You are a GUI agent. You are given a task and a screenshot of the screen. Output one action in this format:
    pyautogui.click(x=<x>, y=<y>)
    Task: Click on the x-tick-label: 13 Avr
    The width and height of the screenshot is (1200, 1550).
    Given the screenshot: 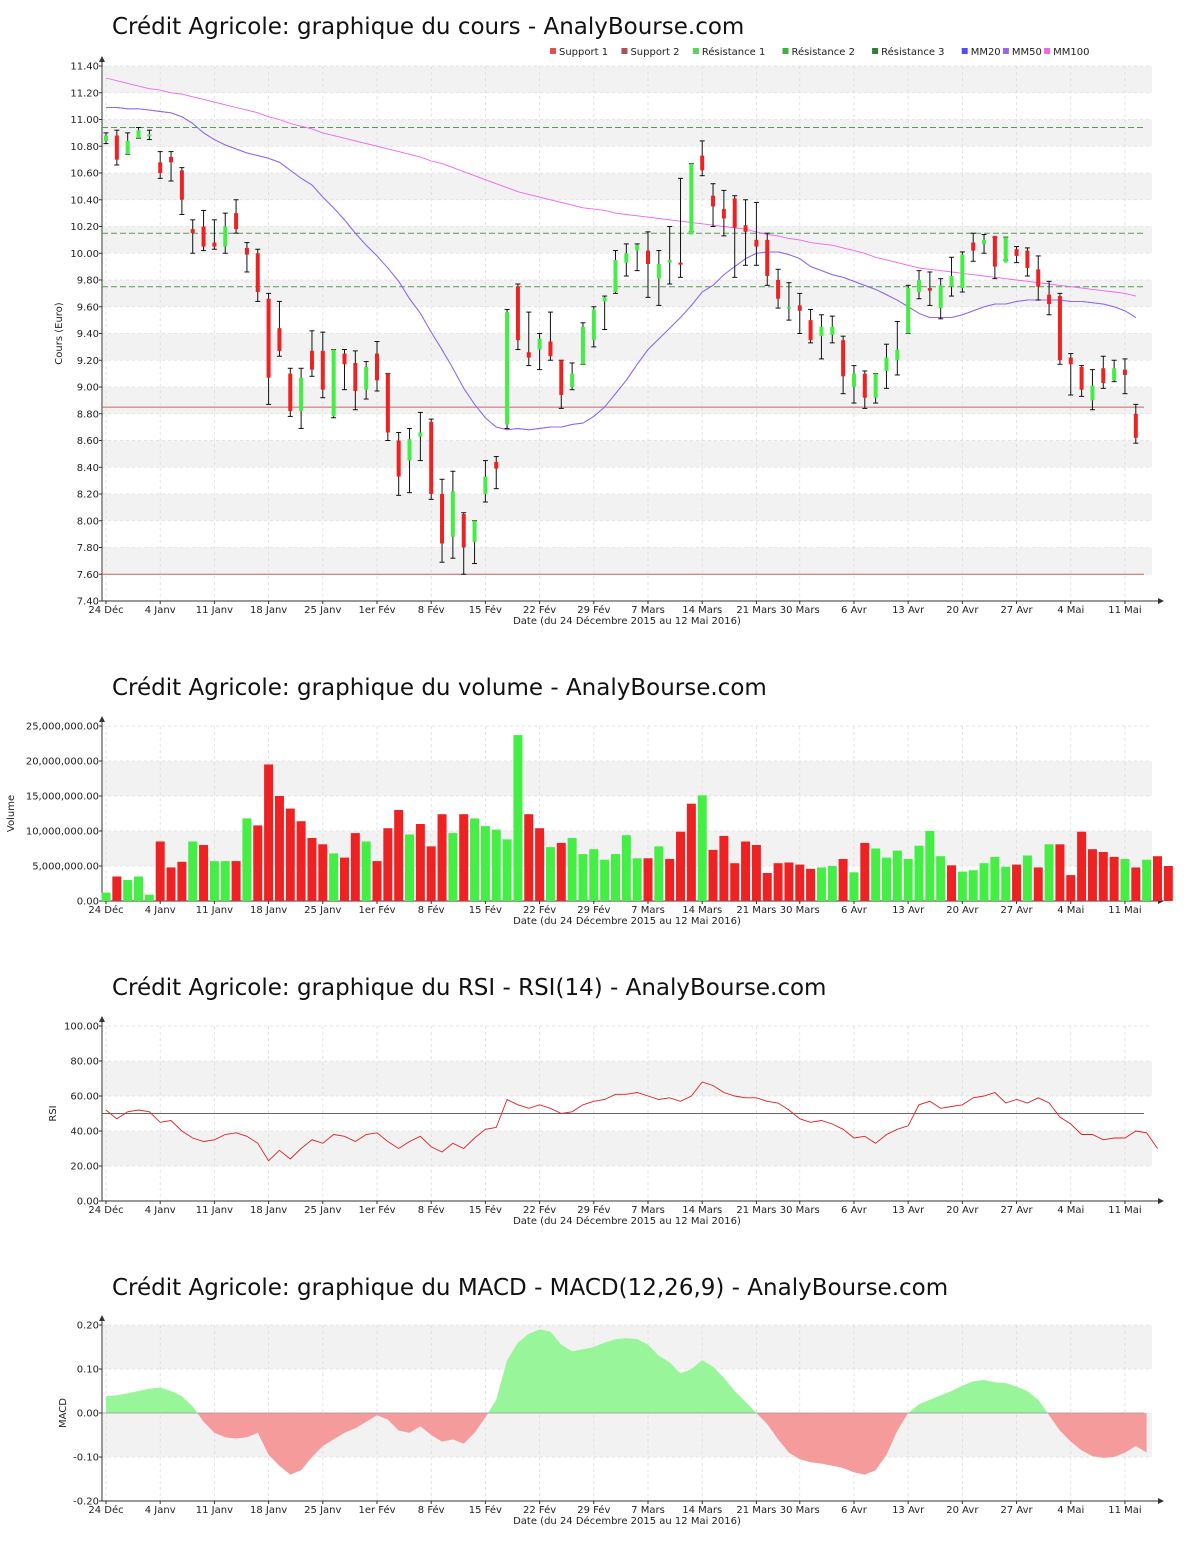 What is the action you would take?
    pyautogui.click(x=908, y=910)
    